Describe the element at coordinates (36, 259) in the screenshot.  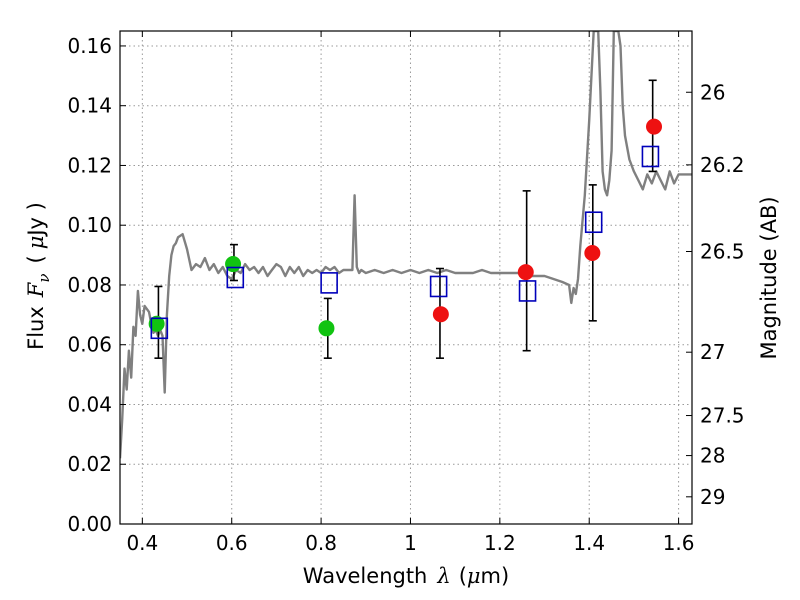
I see `y-axis-label-open: (` at that location.